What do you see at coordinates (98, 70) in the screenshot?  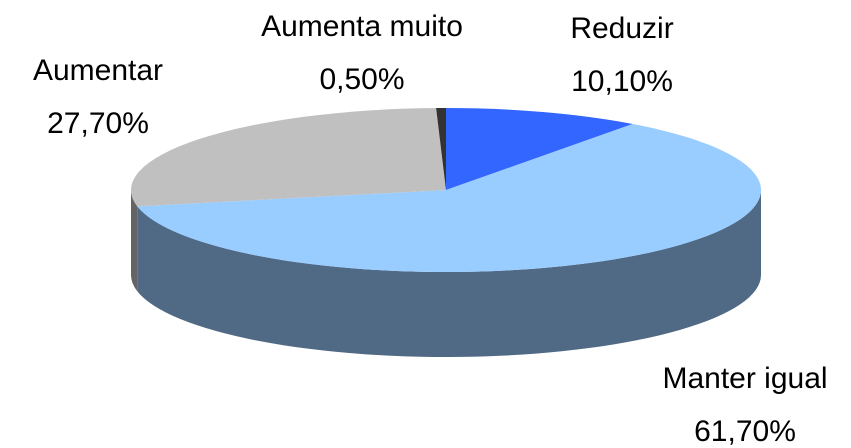 I see `slice-label: Aumentar` at bounding box center [98, 70].